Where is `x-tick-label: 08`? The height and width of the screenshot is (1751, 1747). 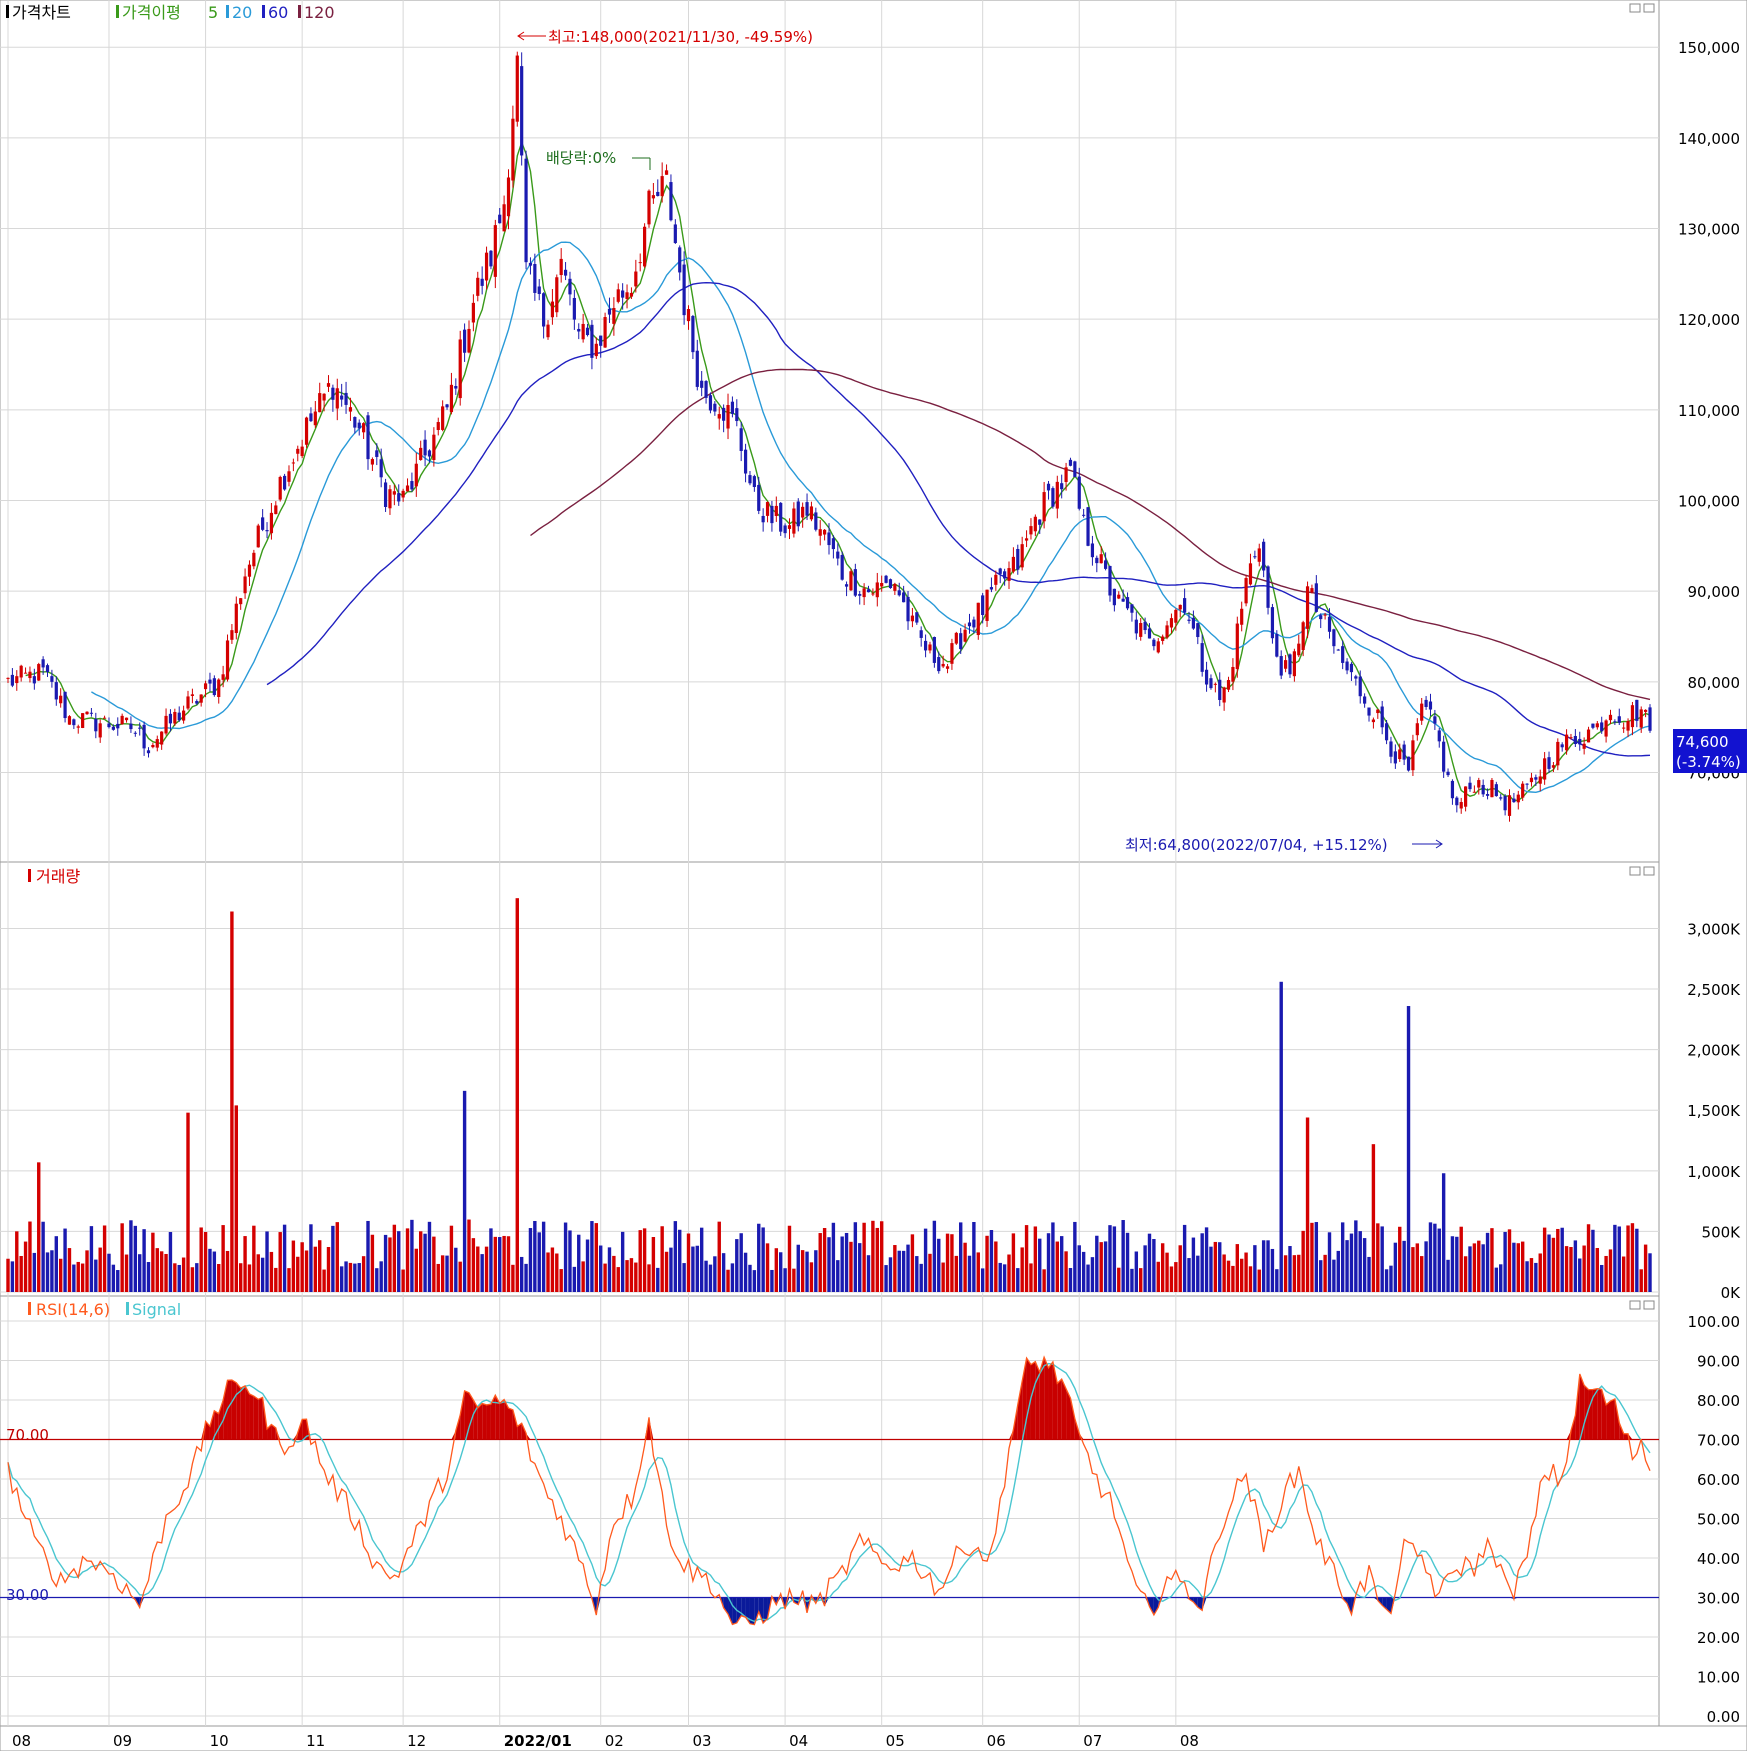 x-tick-label: 08 is located at coordinates (21, 1741).